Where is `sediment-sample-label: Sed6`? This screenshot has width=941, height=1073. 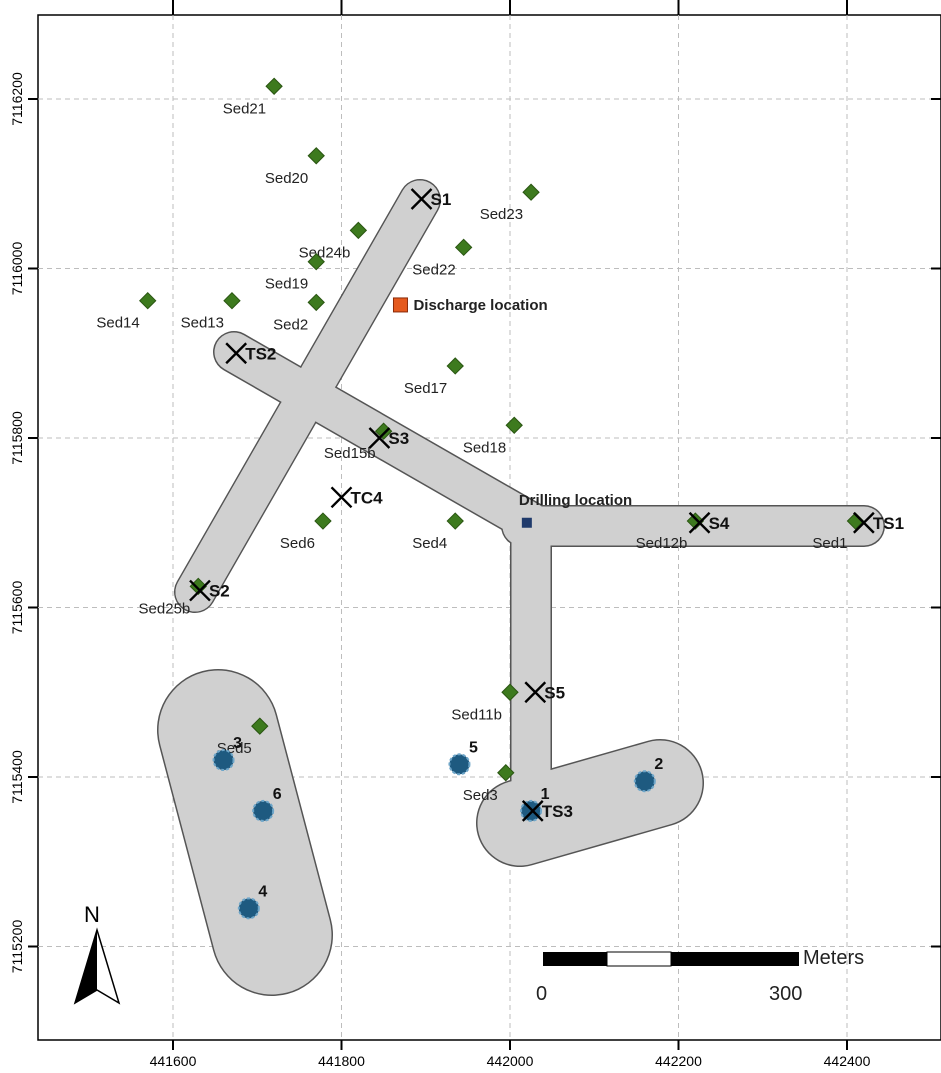 sediment-sample-label: Sed6 is located at coordinates (297, 543).